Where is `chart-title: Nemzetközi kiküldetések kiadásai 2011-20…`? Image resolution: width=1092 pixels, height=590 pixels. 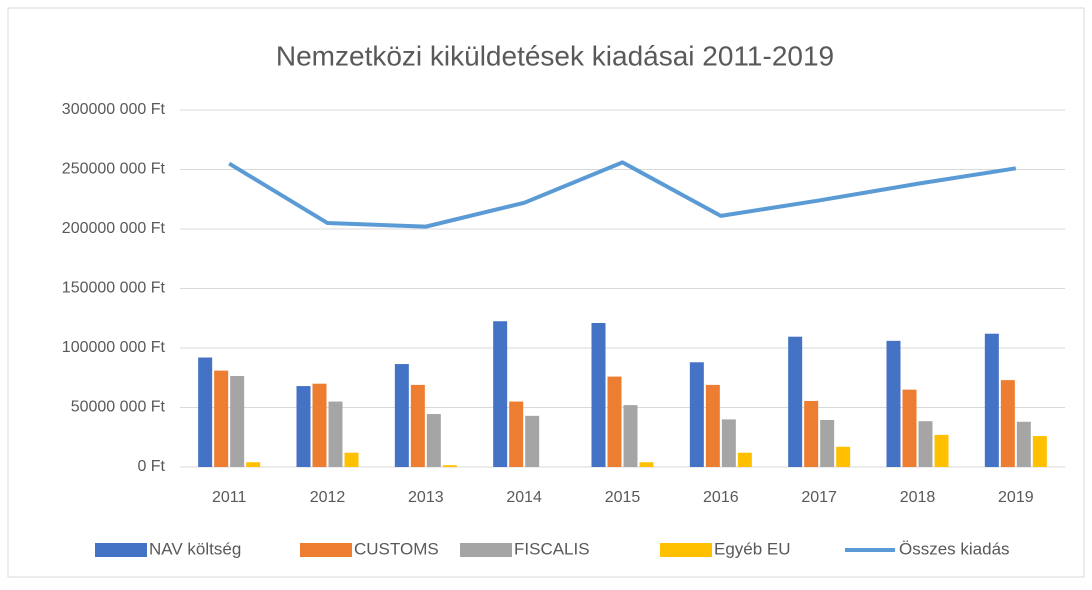 chart-title: Nemzetközi kiküldetések kiadásai 2011-20… is located at coordinates (555, 55).